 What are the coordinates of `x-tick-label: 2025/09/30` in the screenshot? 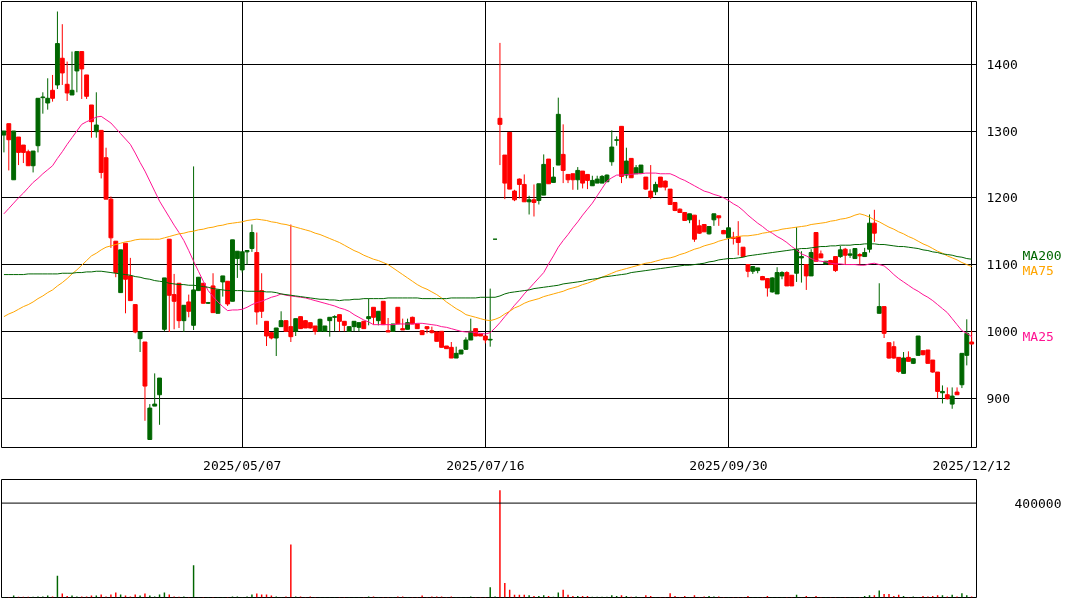 It's located at (728, 465).